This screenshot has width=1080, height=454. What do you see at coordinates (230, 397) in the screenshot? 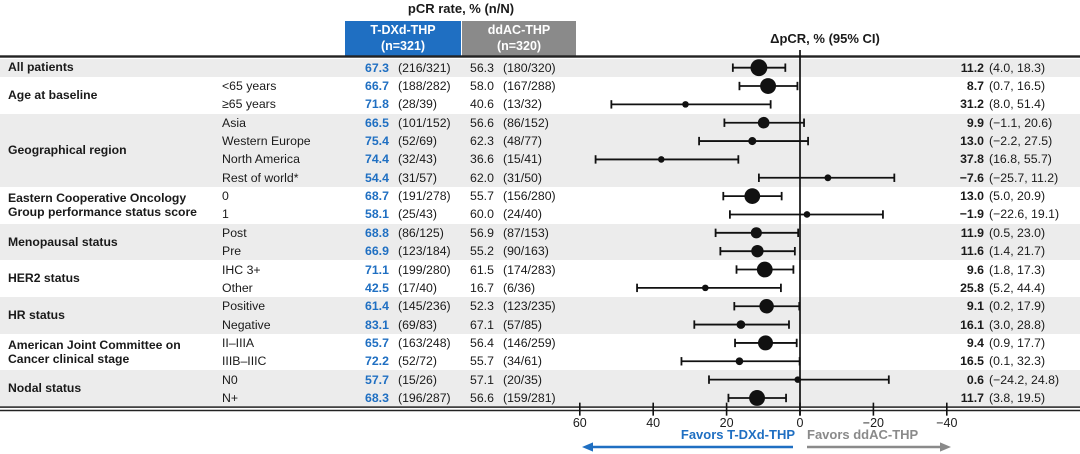
I see `subgroup-label: N+` at bounding box center [230, 397].